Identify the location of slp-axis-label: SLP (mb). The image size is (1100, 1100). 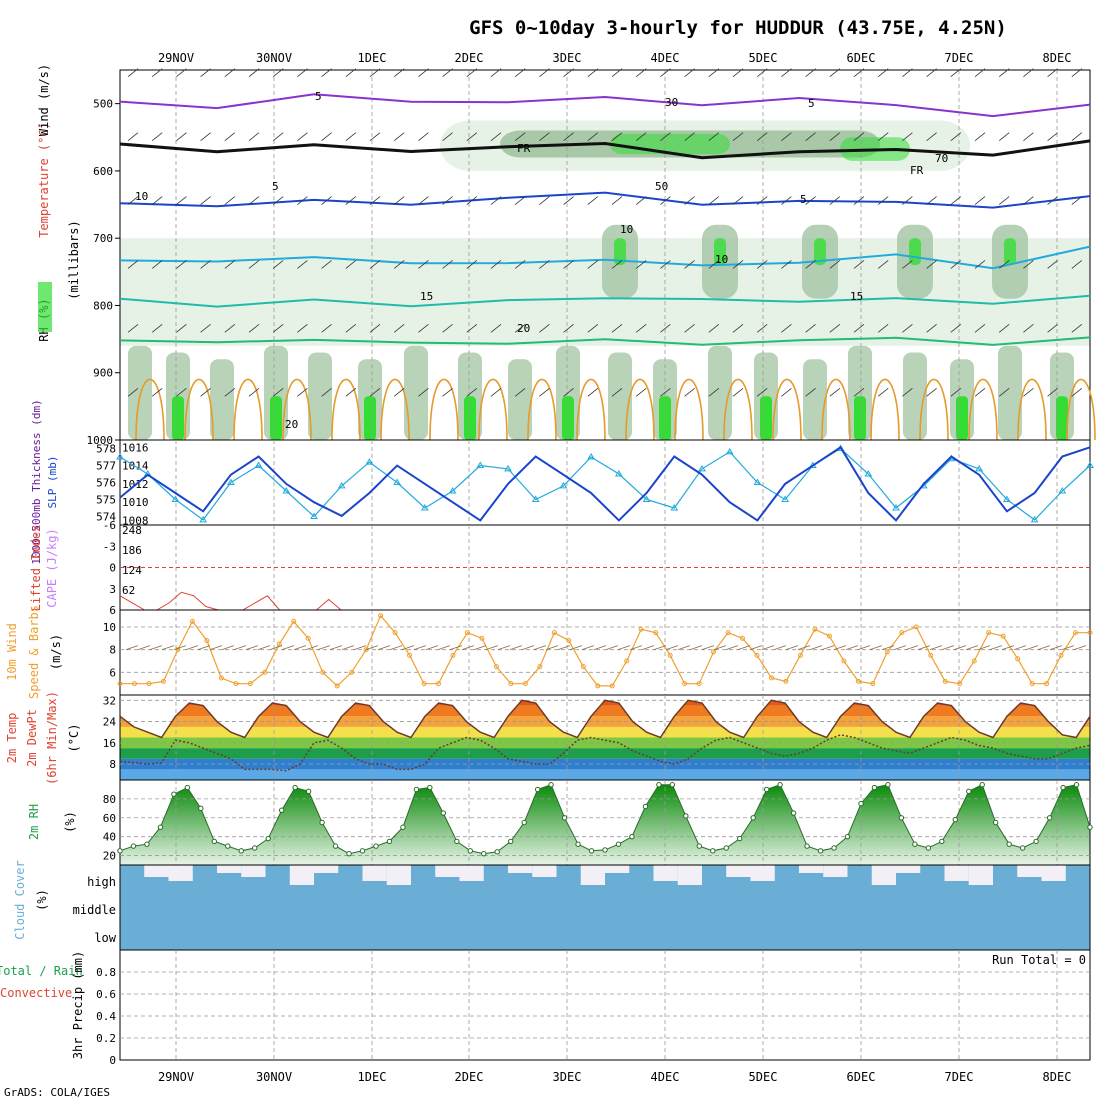
(52, 482).